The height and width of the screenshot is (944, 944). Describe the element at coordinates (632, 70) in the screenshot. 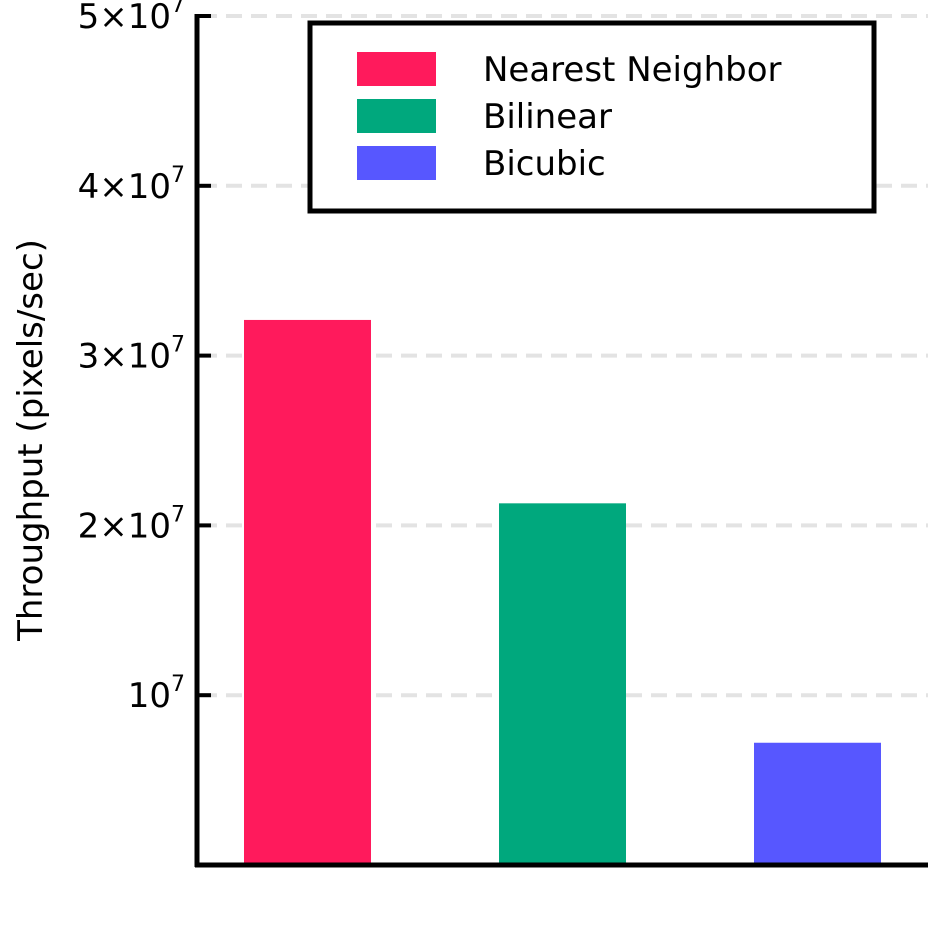

I see `legend-label-0: Nearest Neighbor` at that location.